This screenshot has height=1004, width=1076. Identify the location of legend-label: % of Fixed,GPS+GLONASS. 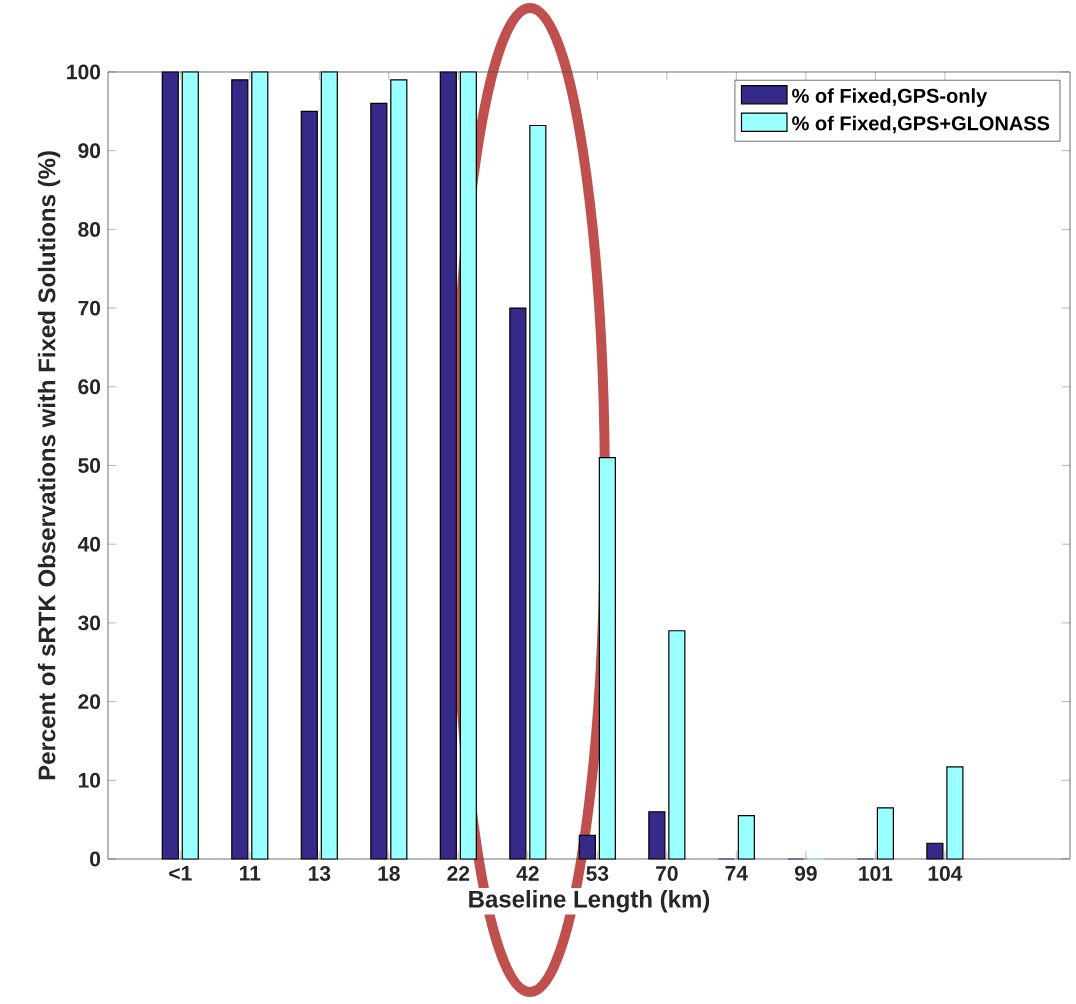
(921, 124).